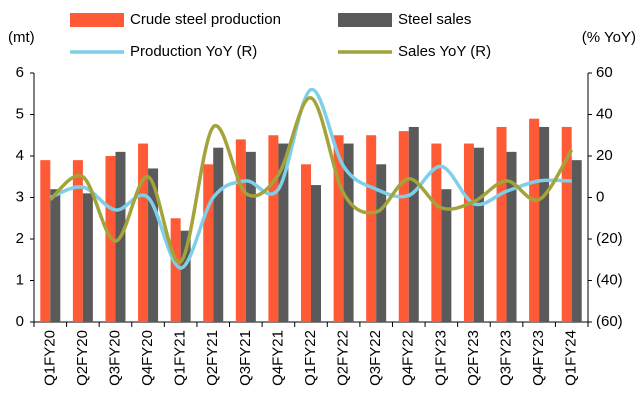 Image resolution: width=641 pixels, height=400 pixels. What do you see at coordinates (20, 279) in the screenshot?
I see `y-tick-label: 1` at bounding box center [20, 279].